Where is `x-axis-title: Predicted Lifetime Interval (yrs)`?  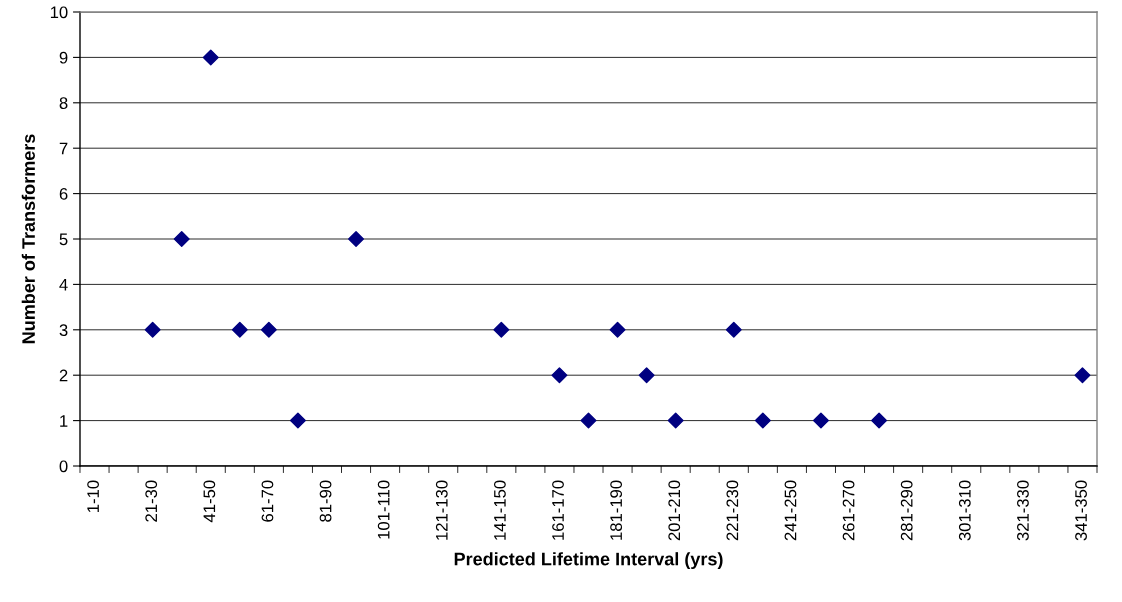
x-axis-title: Predicted Lifetime Interval (yrs) is located at coordinates (588, 560).